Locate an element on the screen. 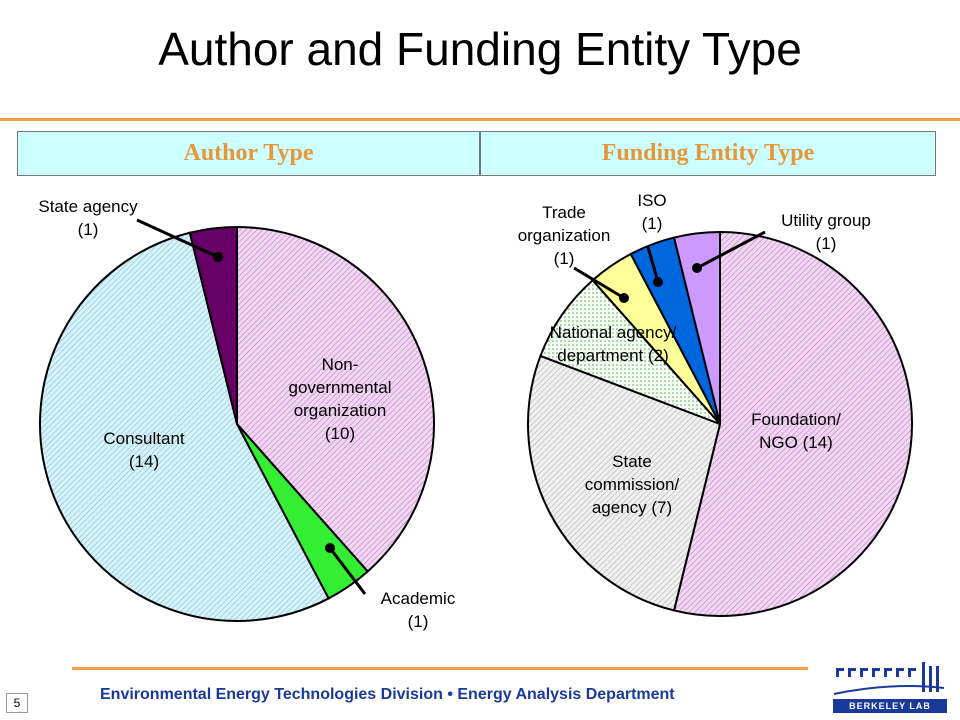  pie-slice-state_agency is located at coordinates (213, 325).